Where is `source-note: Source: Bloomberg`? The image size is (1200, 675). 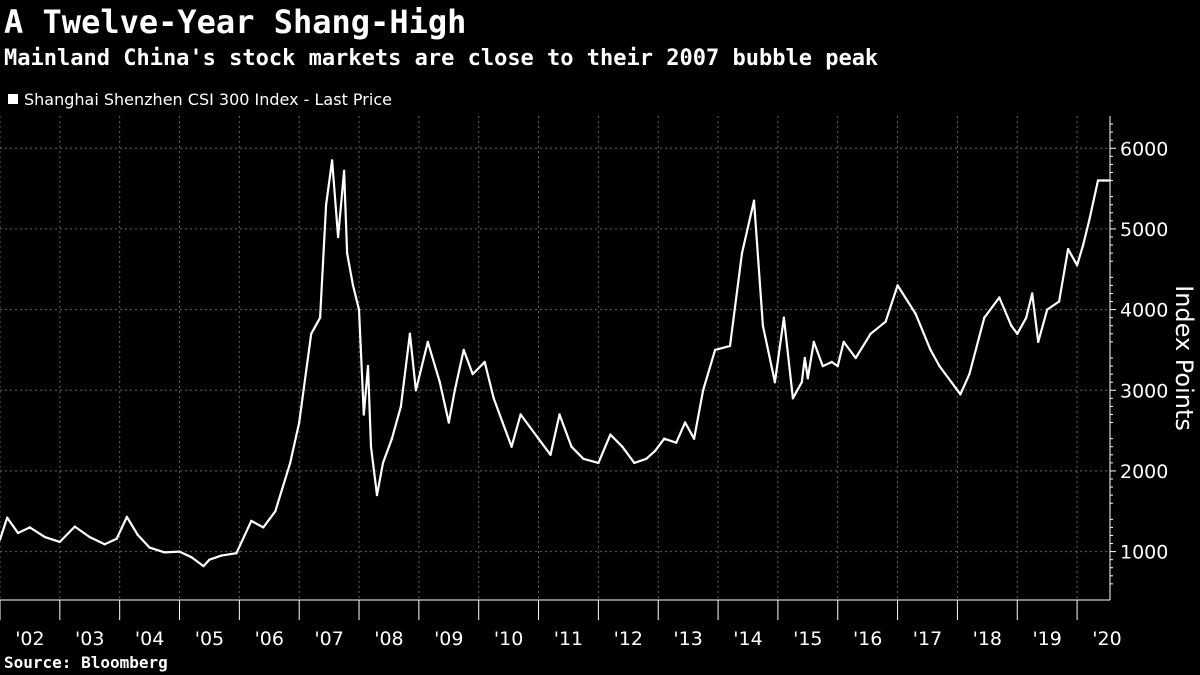
source-note: Source: Bloomberg is located at coordinates (86, 662).